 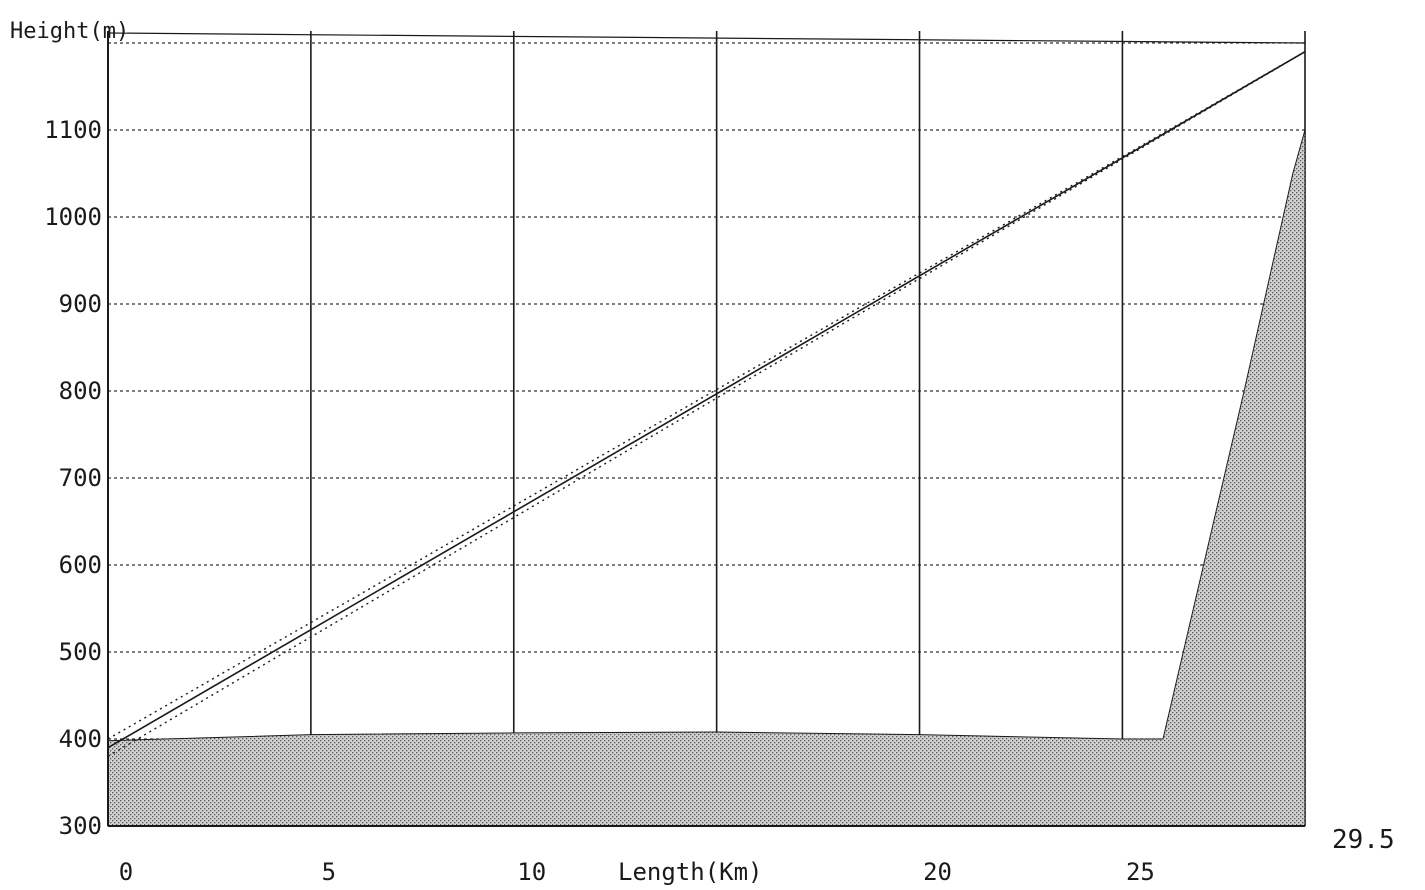 What do you see at coordinates (80, 652) in the screenshot?
I see `y-tick-label: 500` at bounding box center [80, 652].